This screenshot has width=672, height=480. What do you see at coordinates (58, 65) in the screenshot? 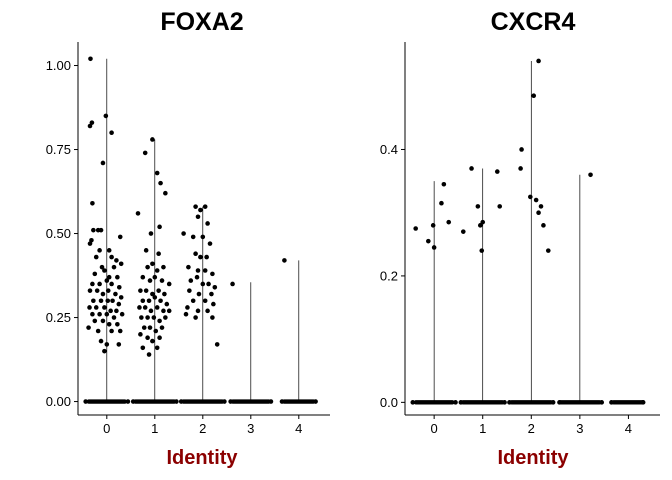
I see `y-tick-label: 1.00` at bounding box center [58, 65].